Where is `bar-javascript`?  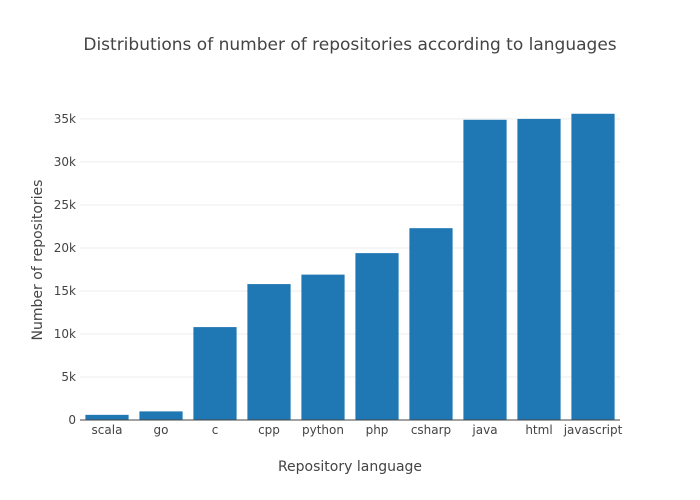
bar-javascript is located at coordinates (593, 267).